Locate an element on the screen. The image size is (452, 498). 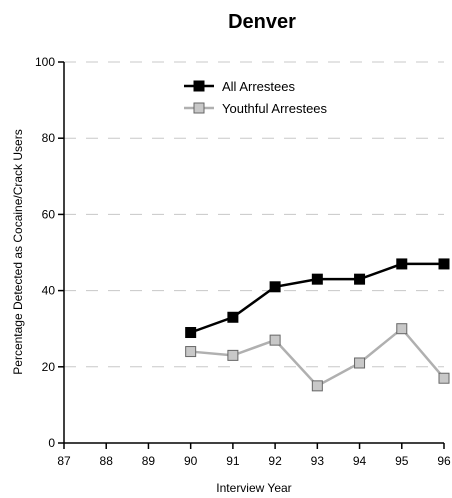
x-tick-label: 90 is located at coordinates (191, 461).